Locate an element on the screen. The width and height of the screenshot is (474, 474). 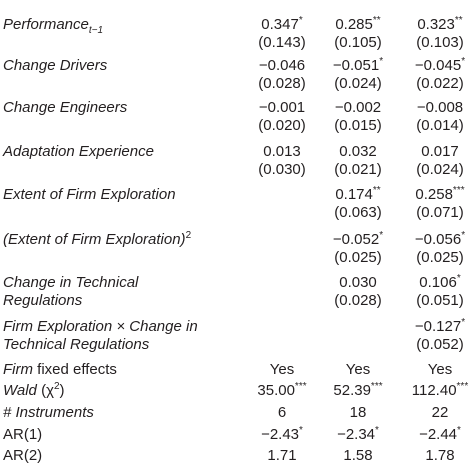
coefficient: 1.58 is located at coordinates (357, 456).